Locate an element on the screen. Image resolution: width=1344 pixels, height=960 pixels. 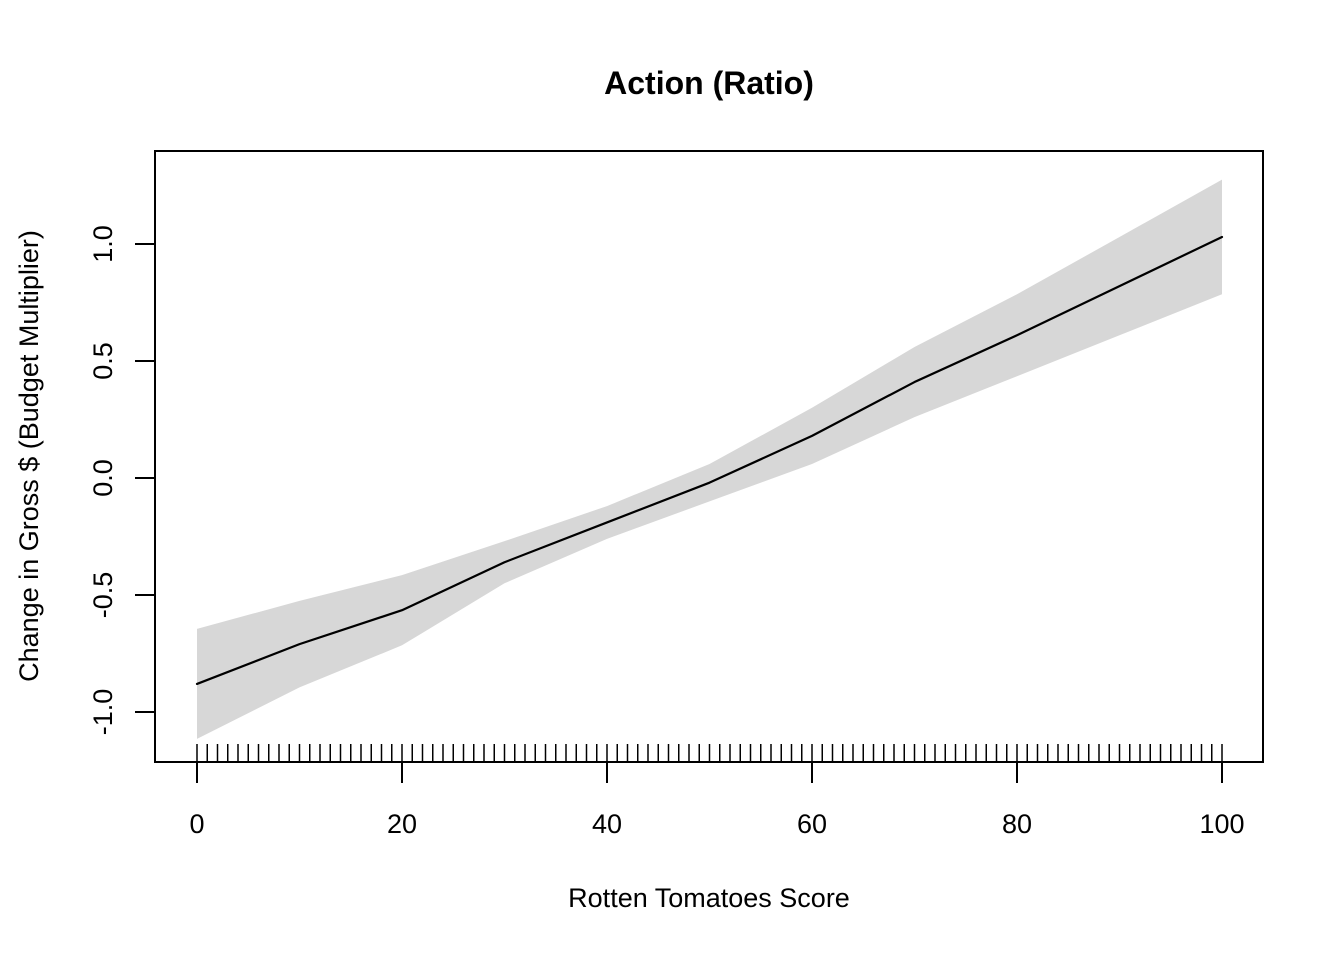
rug-group is located at coordinates (709, 752).